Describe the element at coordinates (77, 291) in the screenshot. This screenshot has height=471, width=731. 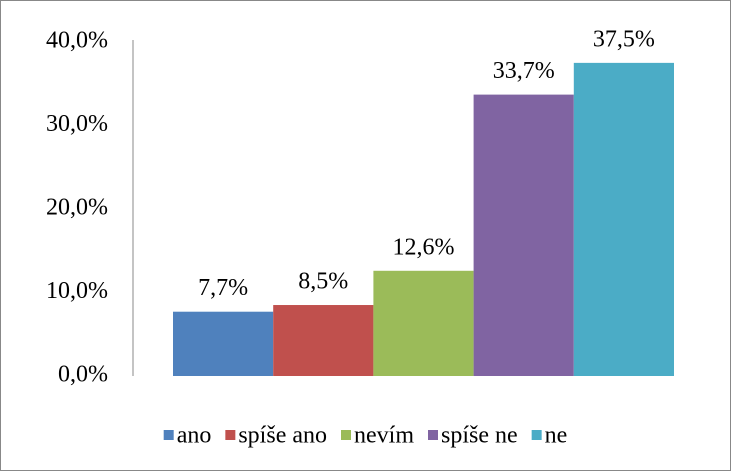
I see `y-tick-label: 10,0%` at that location.